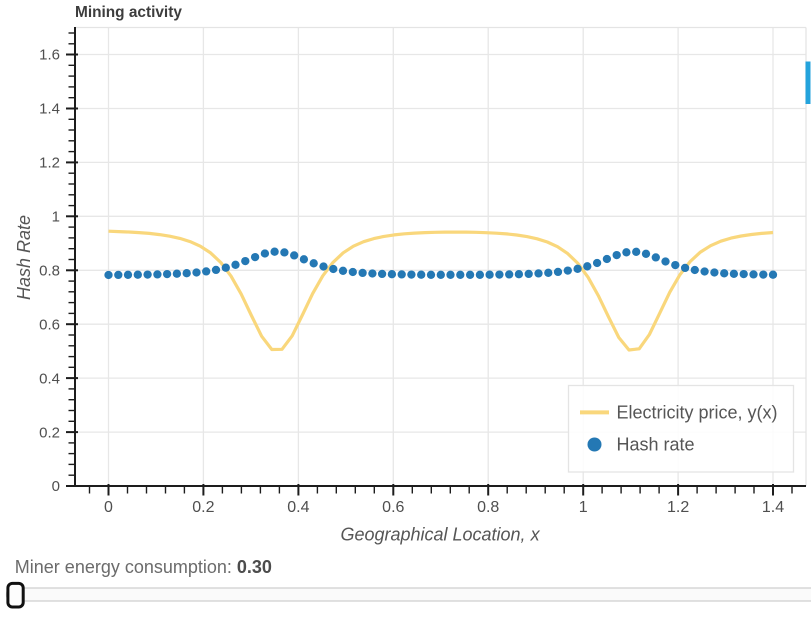  I want to click on svg-text: 1.6, so click(49, 55).